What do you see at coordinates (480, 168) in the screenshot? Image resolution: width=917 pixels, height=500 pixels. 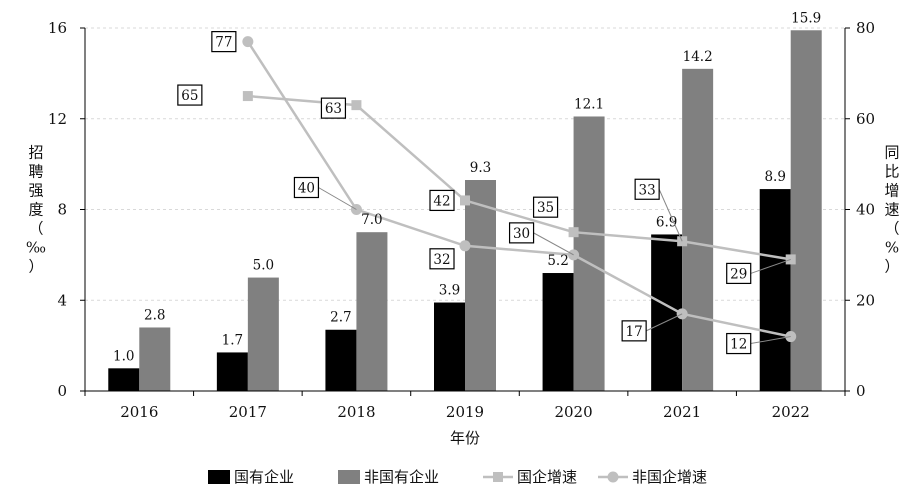 I see `bar-value-label: 9.3` at bounding box center [480, 168].